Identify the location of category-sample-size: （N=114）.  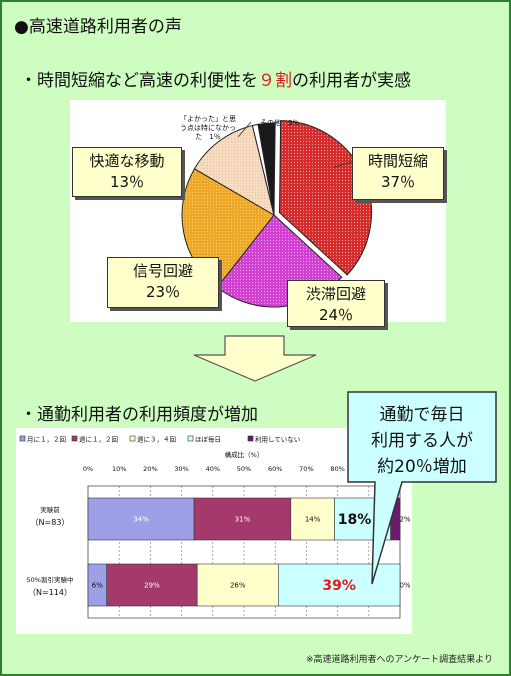
(50, 592).